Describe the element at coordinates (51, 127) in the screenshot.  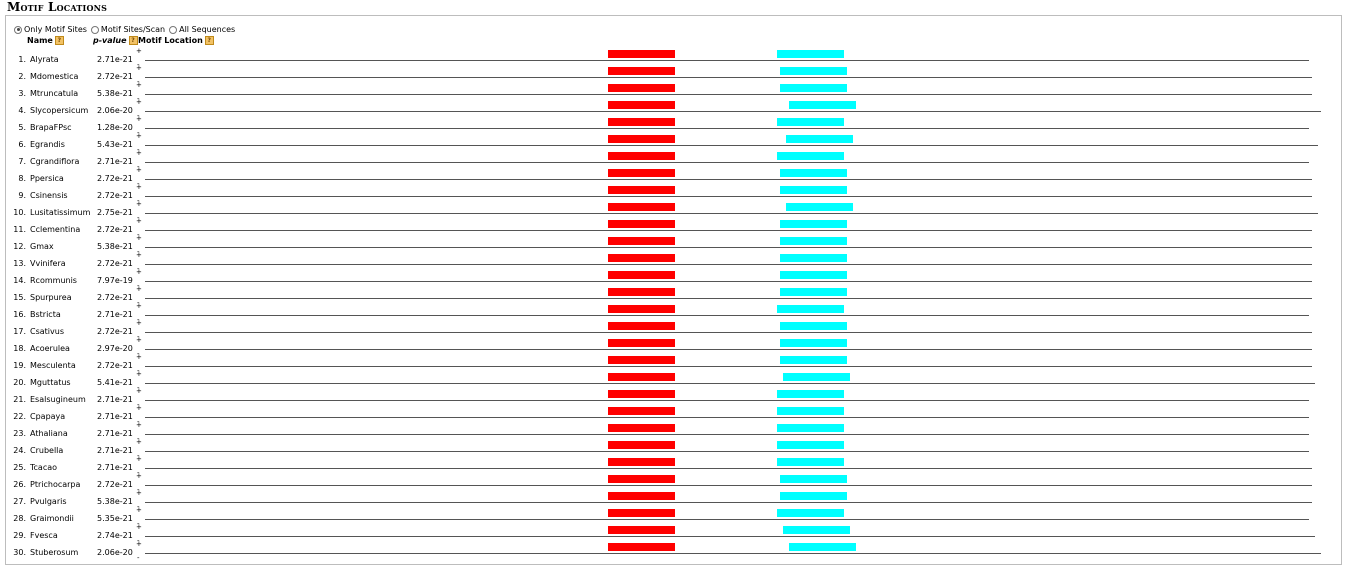
I see `sequence-name: BrapaFPsc` at that location.